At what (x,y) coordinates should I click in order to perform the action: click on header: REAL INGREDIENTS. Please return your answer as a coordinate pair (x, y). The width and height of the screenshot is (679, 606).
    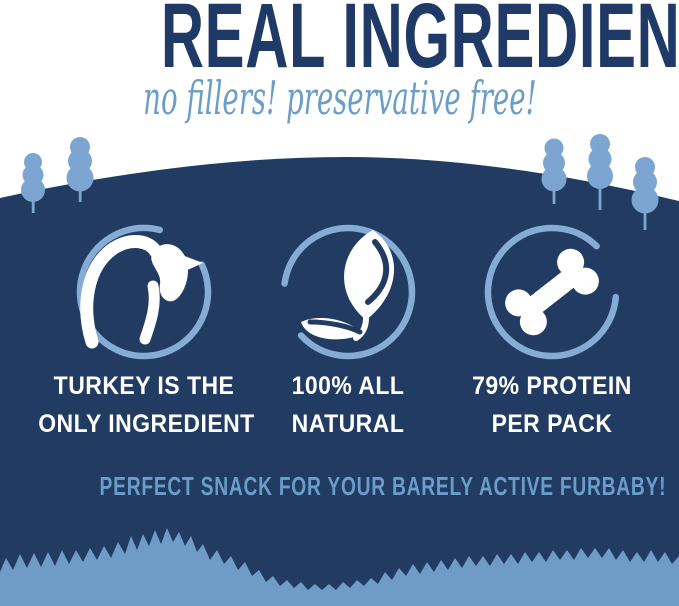
    Looking at the image, I should click on (339, 41).